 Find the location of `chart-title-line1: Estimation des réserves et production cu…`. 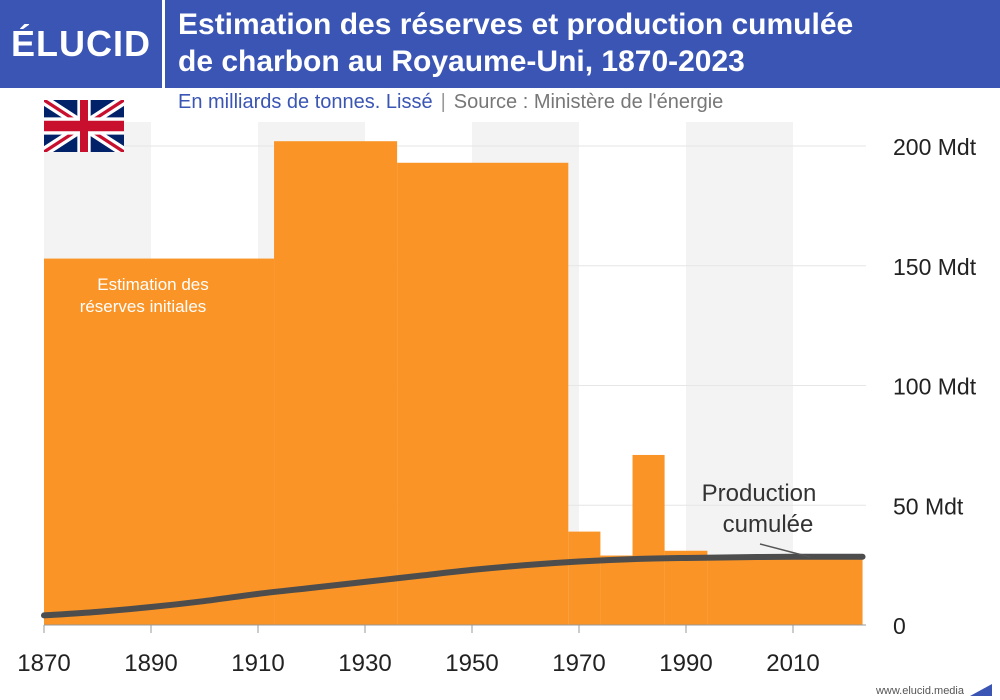

chart-title-line1: Estimation des réserves et production cu… is located at coordinates (516, 24).